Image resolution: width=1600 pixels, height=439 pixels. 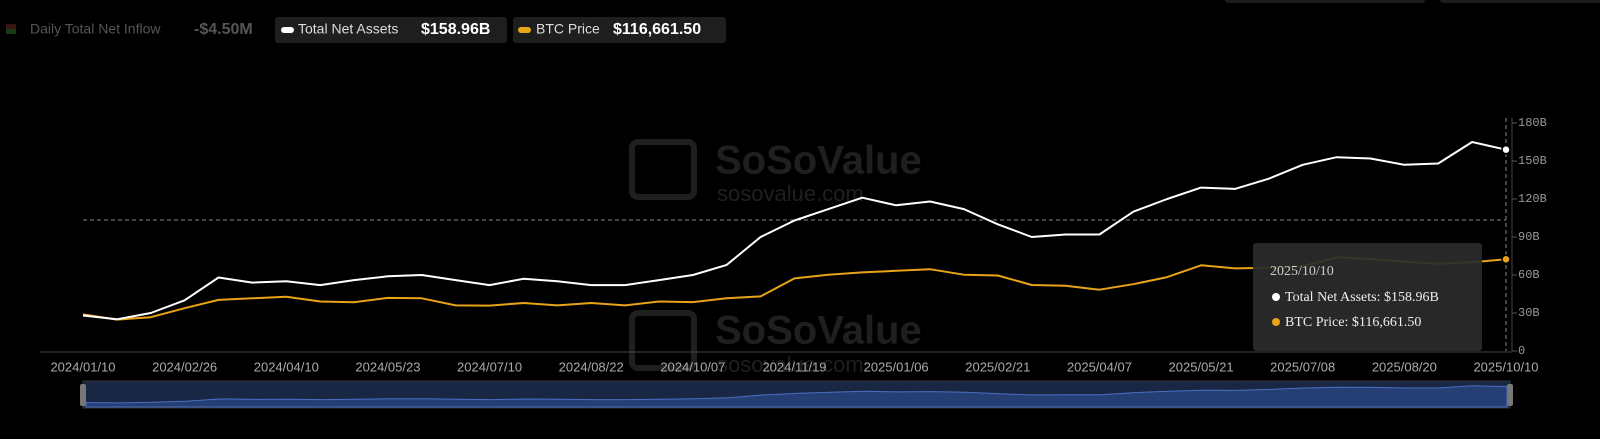 What do you see at coordinates (1529, 237) in the screenshot?
I see `y-tick-label: 90B` at bounding box center [1529, 237].